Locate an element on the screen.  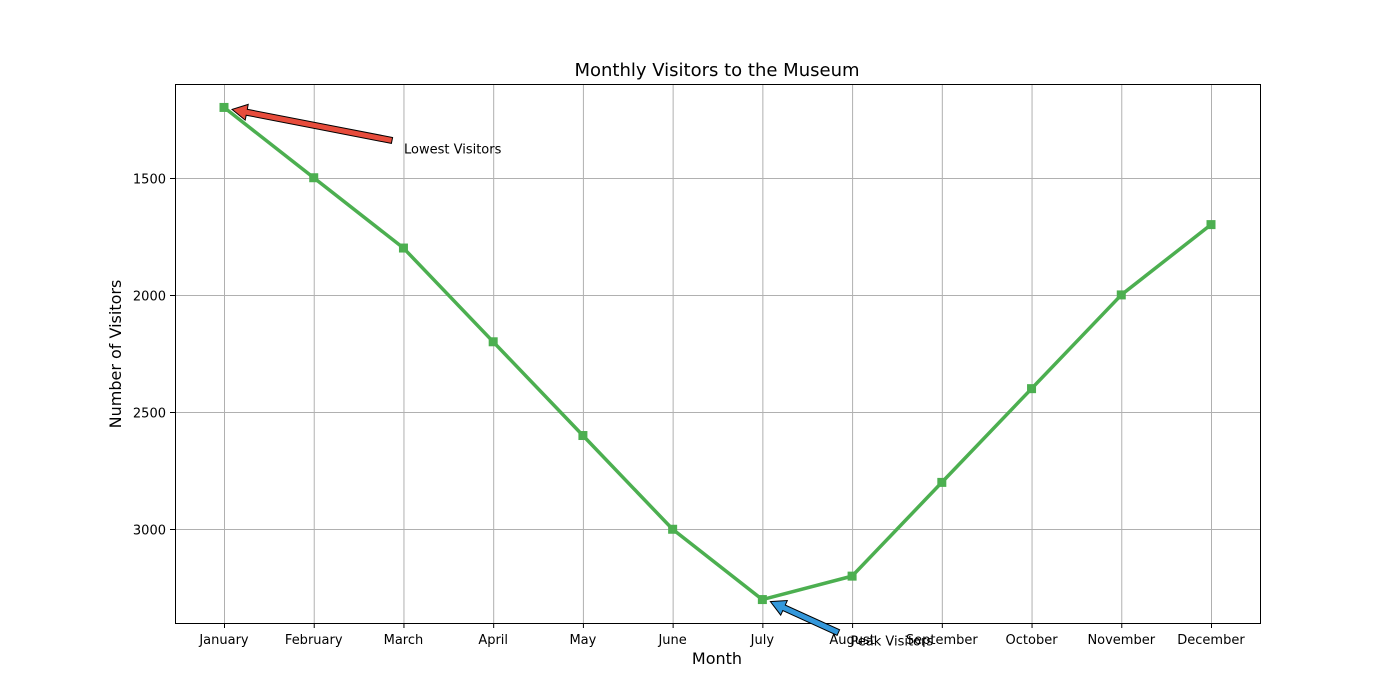
y-tick-label: 2500 is located at coordinates (149, 414).